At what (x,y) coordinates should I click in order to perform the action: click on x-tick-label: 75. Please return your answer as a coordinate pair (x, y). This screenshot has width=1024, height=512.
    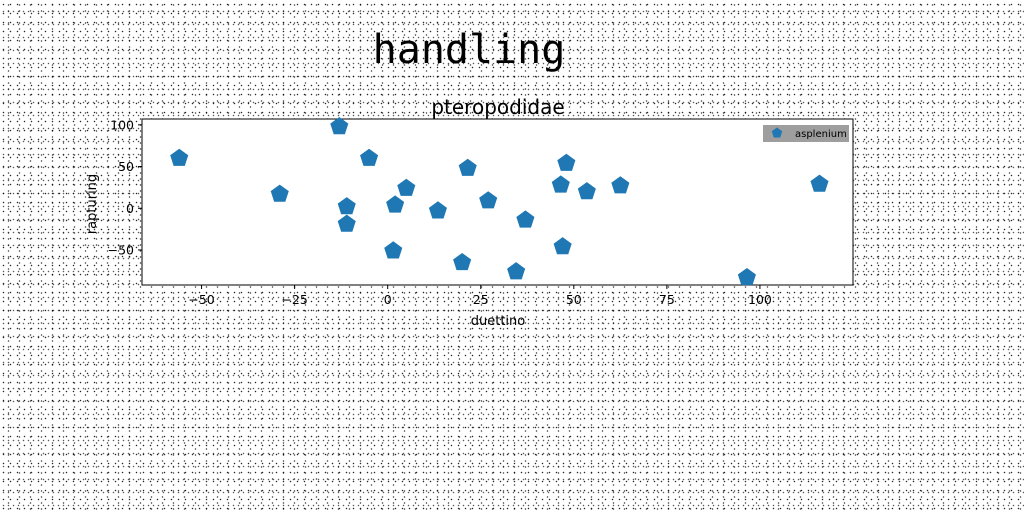
    Looking at the image, I should click on (667, 299).